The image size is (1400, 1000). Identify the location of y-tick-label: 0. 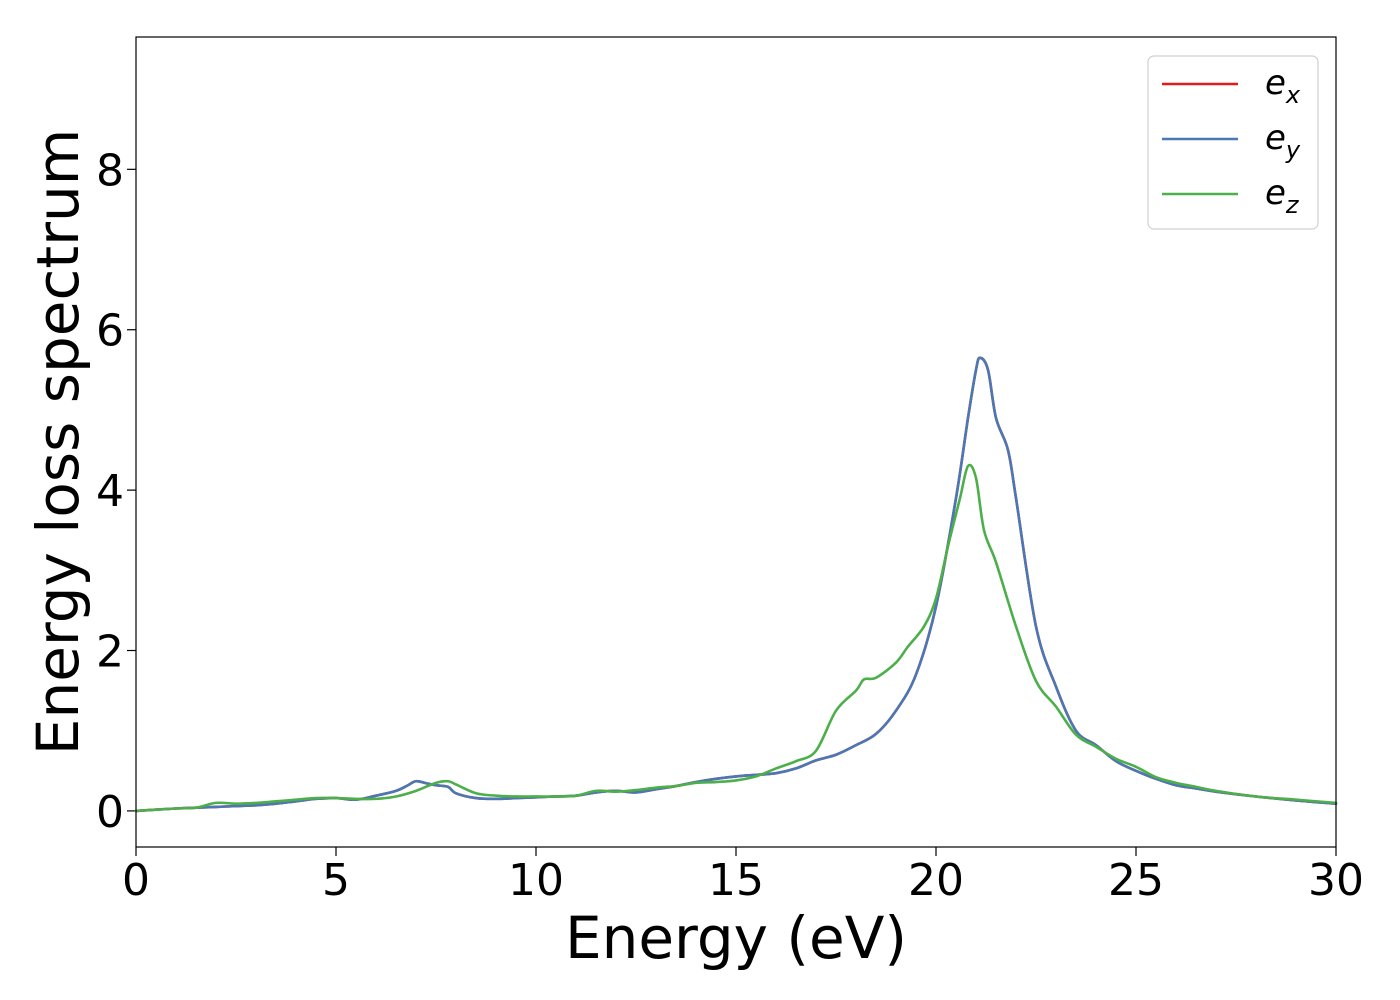
(110, 812).